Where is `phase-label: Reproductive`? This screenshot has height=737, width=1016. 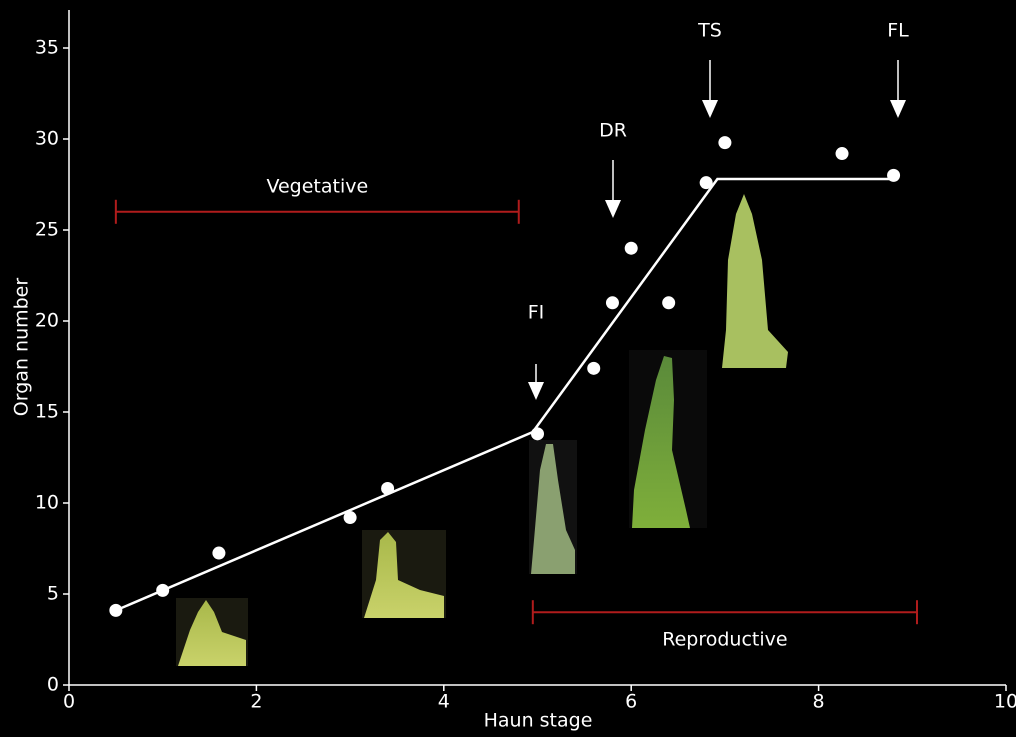 phase-label: Reproductive is located at coordinates (724, 640).